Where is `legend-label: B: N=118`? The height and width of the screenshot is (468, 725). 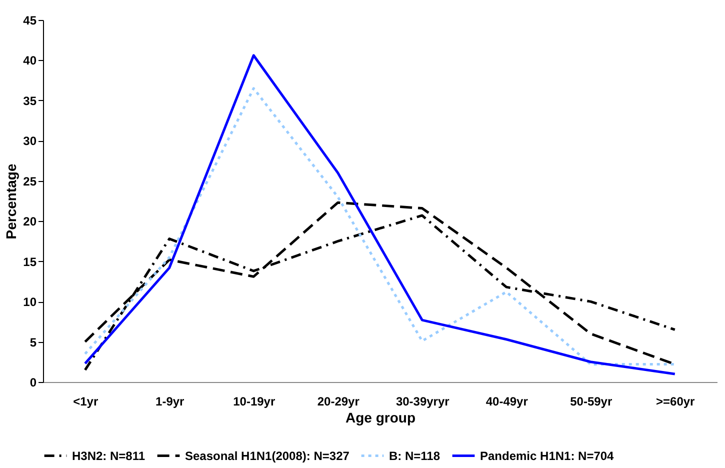 legend-label: B: N=118 is located at coordinates (414, 455).